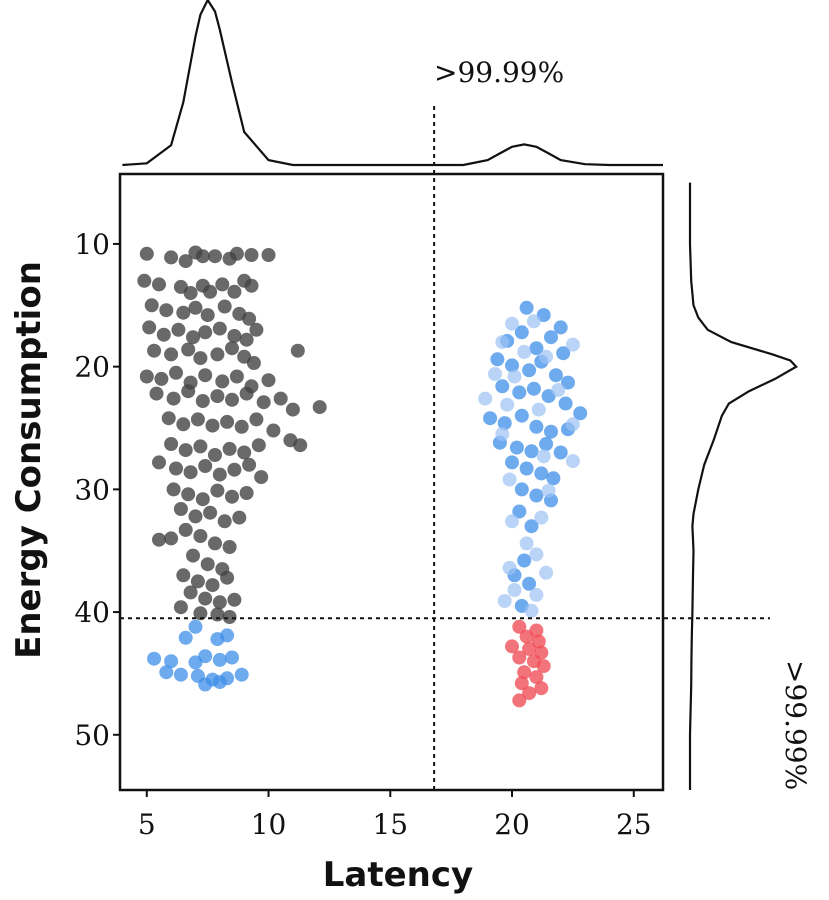  What do you see at coordinates (147, 824) in the screenshot?
I see `x-tick-label-0: 5` at bounding box center [147, 824].